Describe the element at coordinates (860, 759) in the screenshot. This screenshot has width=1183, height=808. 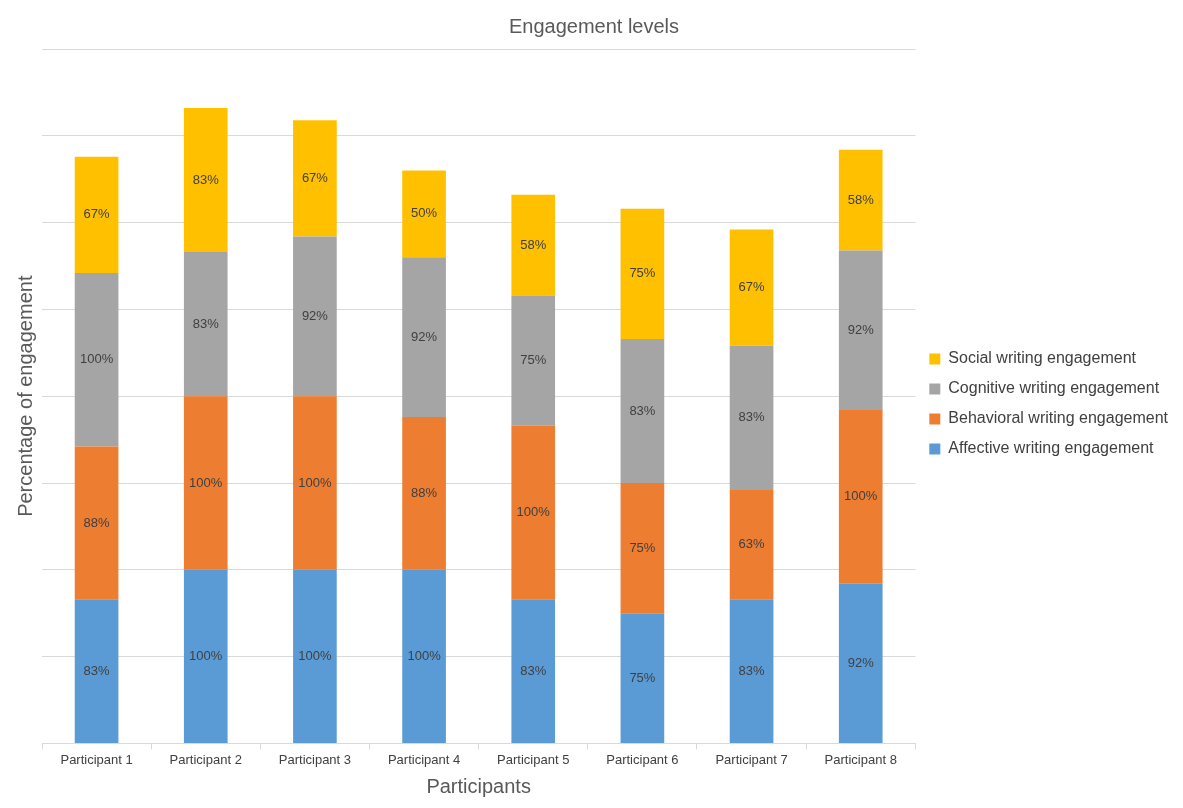
I see `x-tick-label: Participant 8` at that location.